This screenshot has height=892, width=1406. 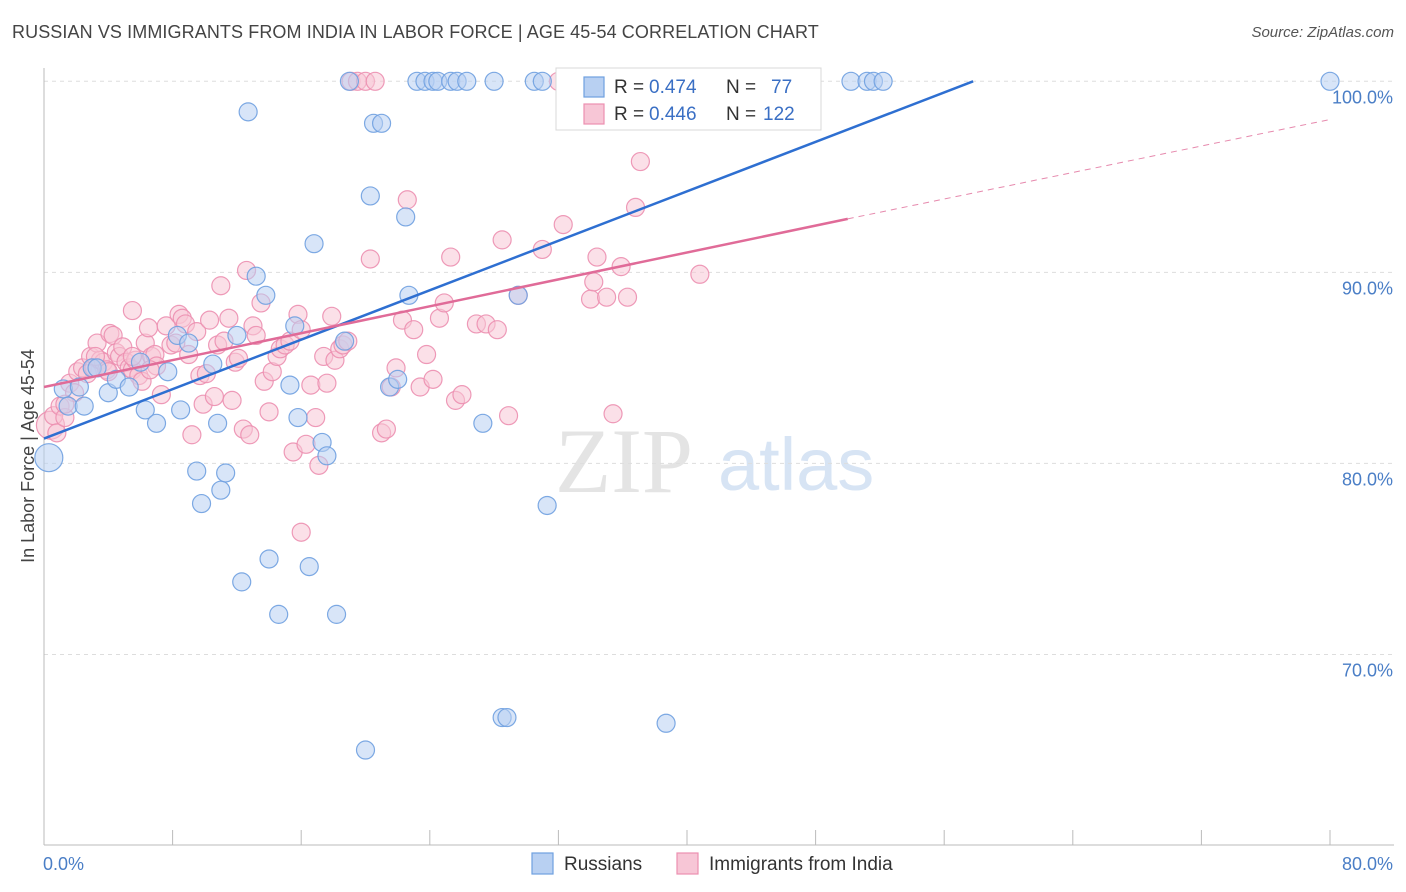 I want to click on x-tick-label-min: 0.0%, so click(x=63, y=864).